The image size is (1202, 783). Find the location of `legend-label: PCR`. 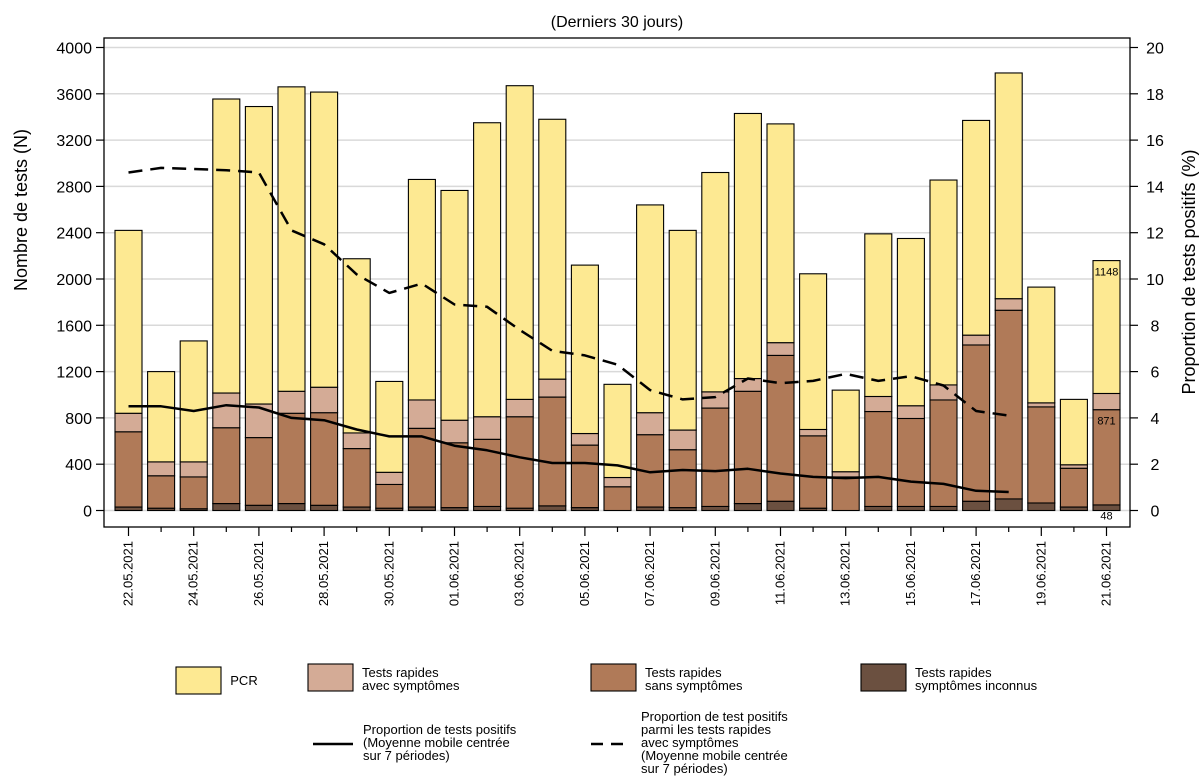

legend-label: PCR is located at coordinates (243, 680).